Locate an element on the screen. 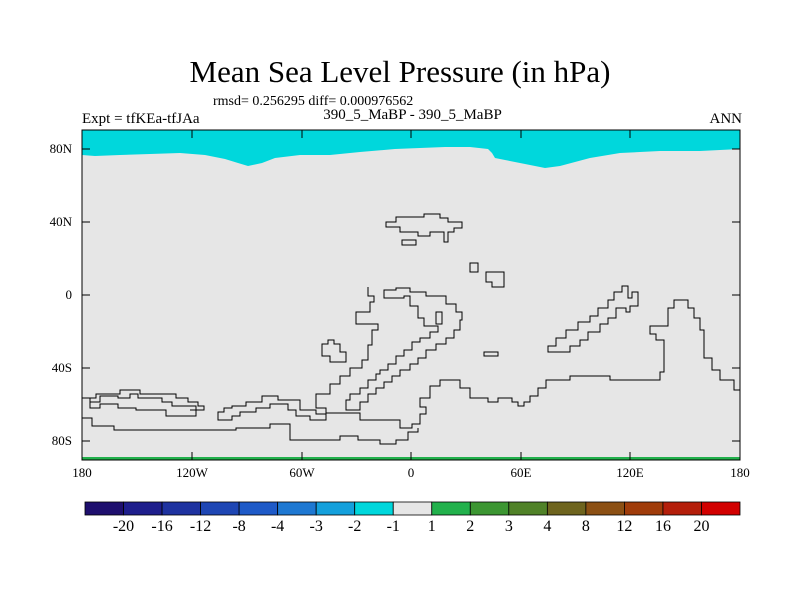 The width and height of the screenshot is (800, 600). lat-label-0: 0 is located at coordinates (69, 294).